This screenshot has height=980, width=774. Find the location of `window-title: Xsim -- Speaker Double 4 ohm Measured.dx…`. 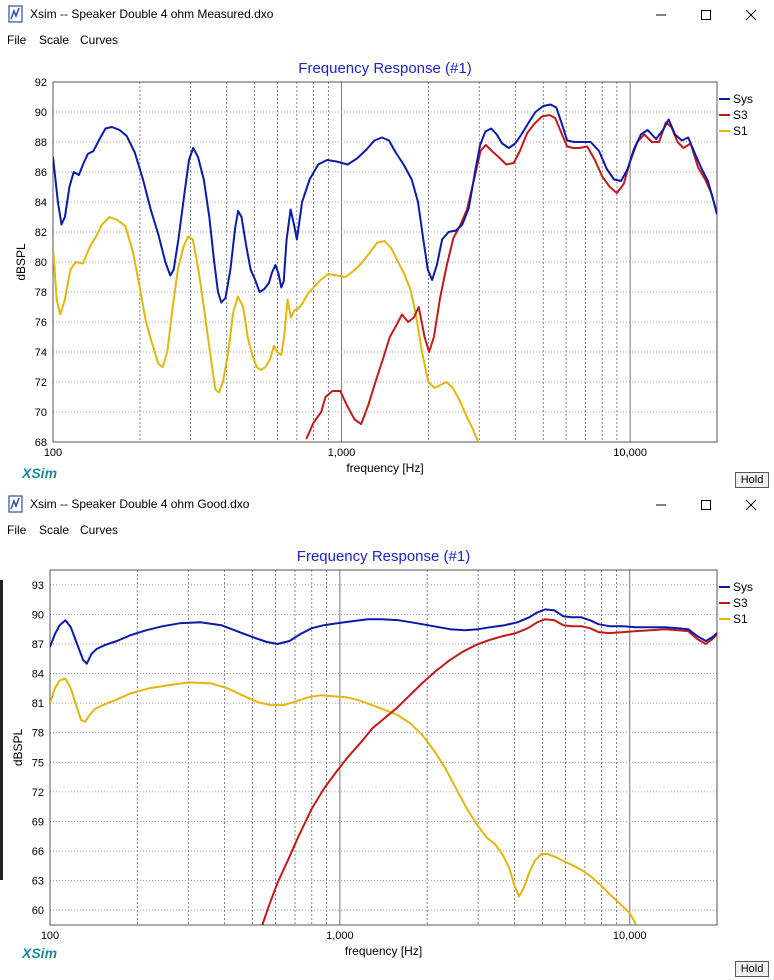

window-title: Xsim -- Speaker Double 4 ohm Measured.dx… is located at coordinates (152, 14).